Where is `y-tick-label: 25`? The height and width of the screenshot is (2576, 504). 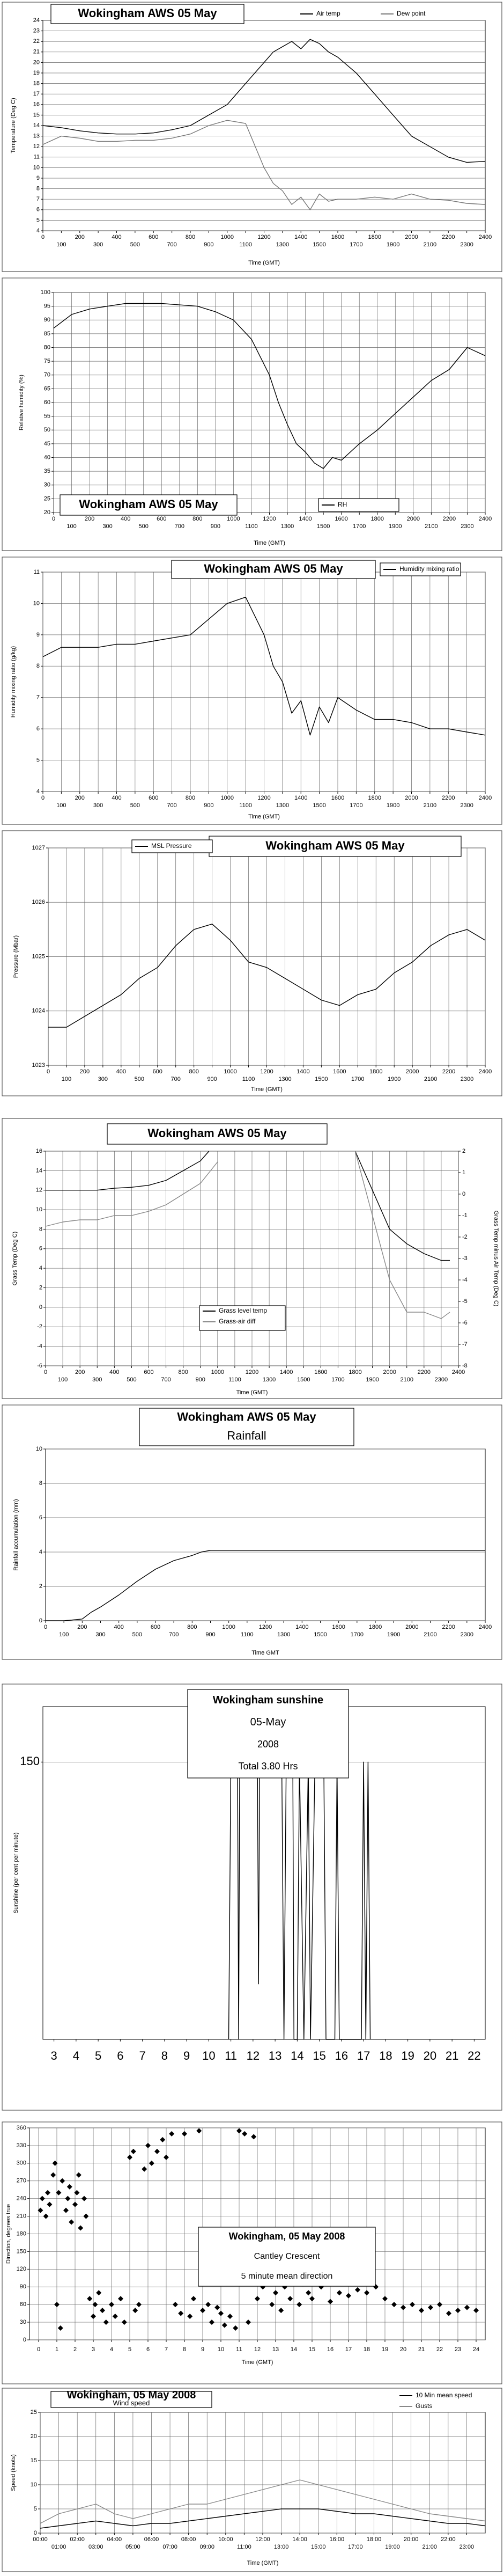
y-tick-label: 25 is located at coordinates (47, 498).